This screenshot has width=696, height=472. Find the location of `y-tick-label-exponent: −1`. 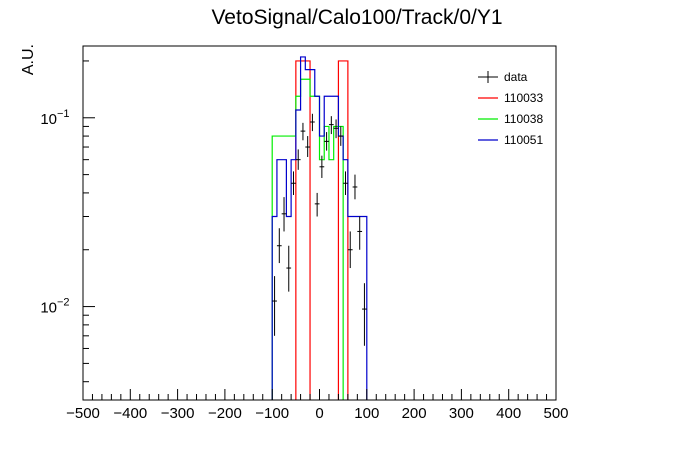

y-tick-label-exponent: −1 is located at coordinates (63, 114).